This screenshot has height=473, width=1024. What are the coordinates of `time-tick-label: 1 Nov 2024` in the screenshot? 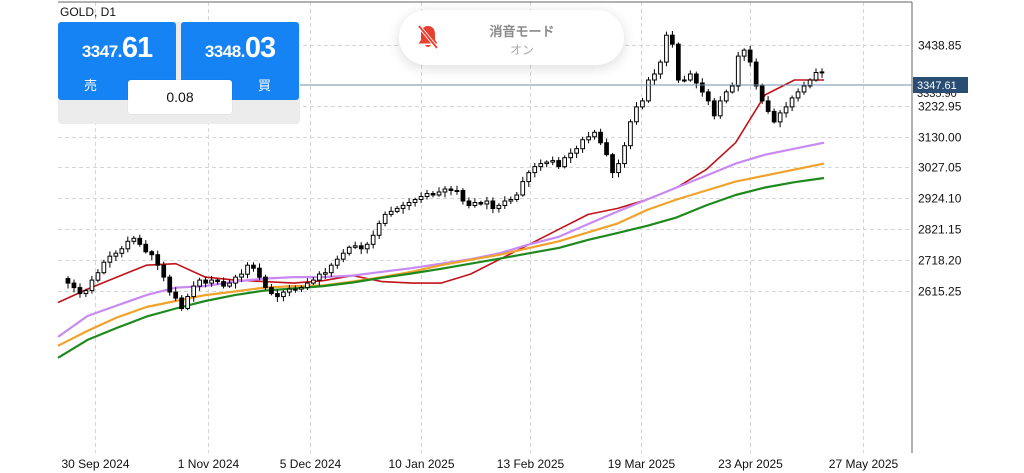 It's located at (209, 464).